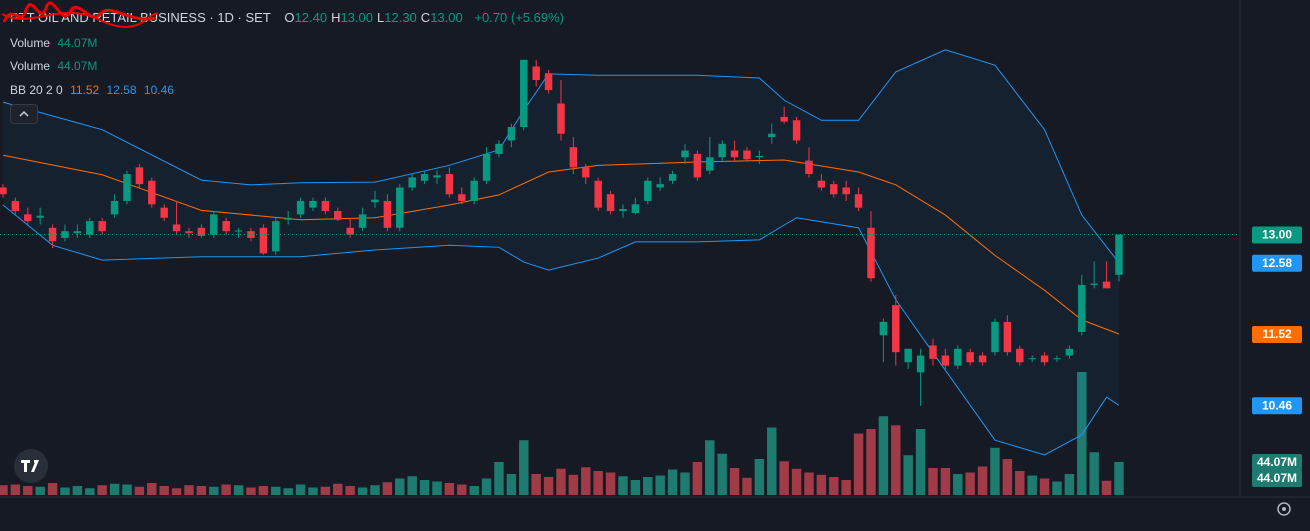  What do you see at coordinates (311, 17) in the screenshot?
I see `ohlc-value: 12.40` at bounding box center [311, 17].